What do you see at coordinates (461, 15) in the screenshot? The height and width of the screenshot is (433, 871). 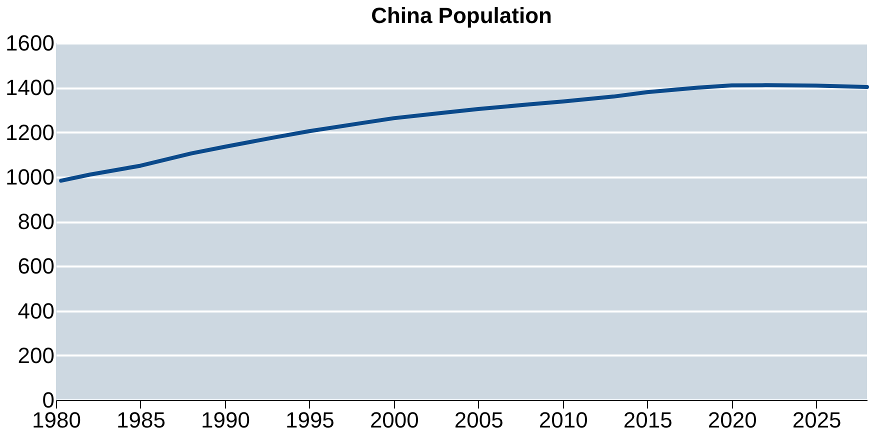 I see `chart-title: China Population` at bounding box center [461, 15].